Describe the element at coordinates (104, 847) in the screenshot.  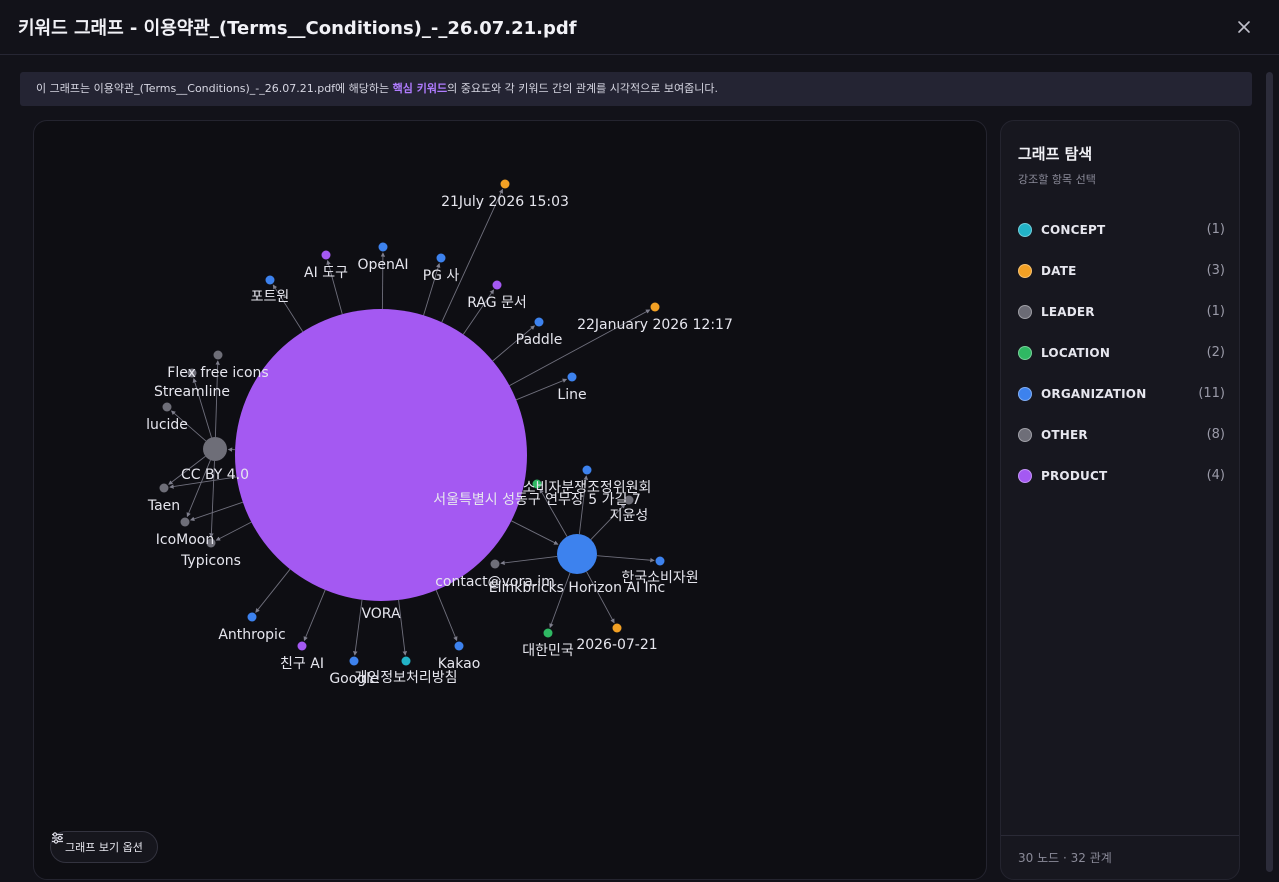
I see `graph-options-button: 그래프 보기 옵션` at that location.